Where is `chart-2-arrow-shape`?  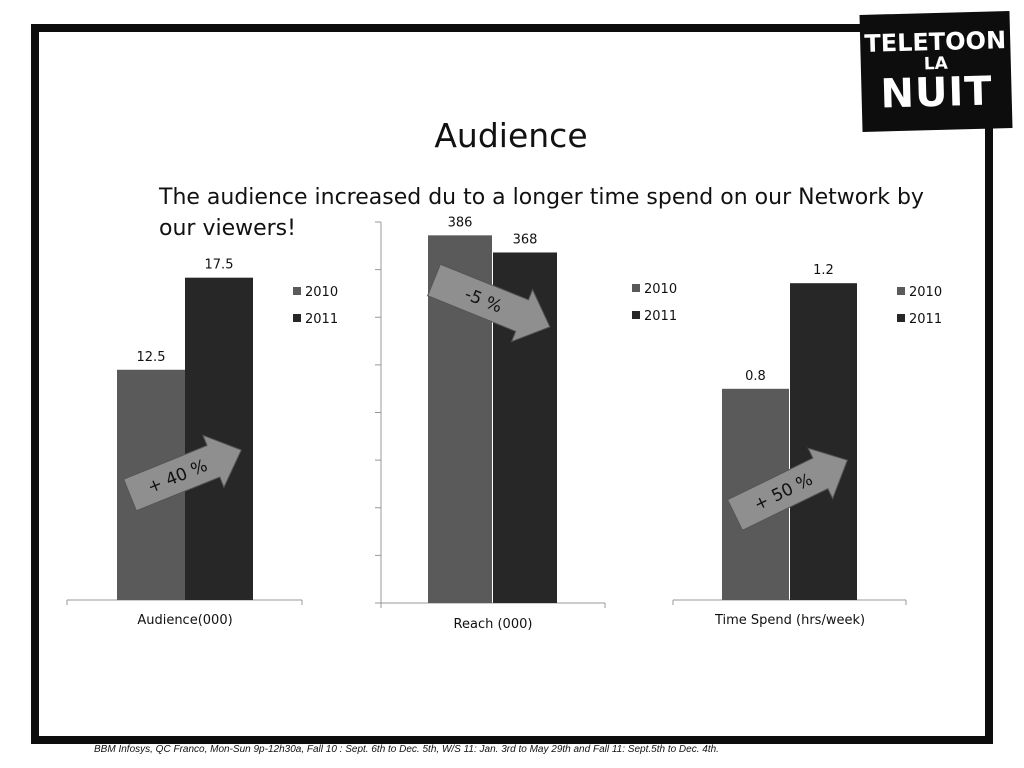
chart-2-arrow-shape is located at coordinates (488, 303).